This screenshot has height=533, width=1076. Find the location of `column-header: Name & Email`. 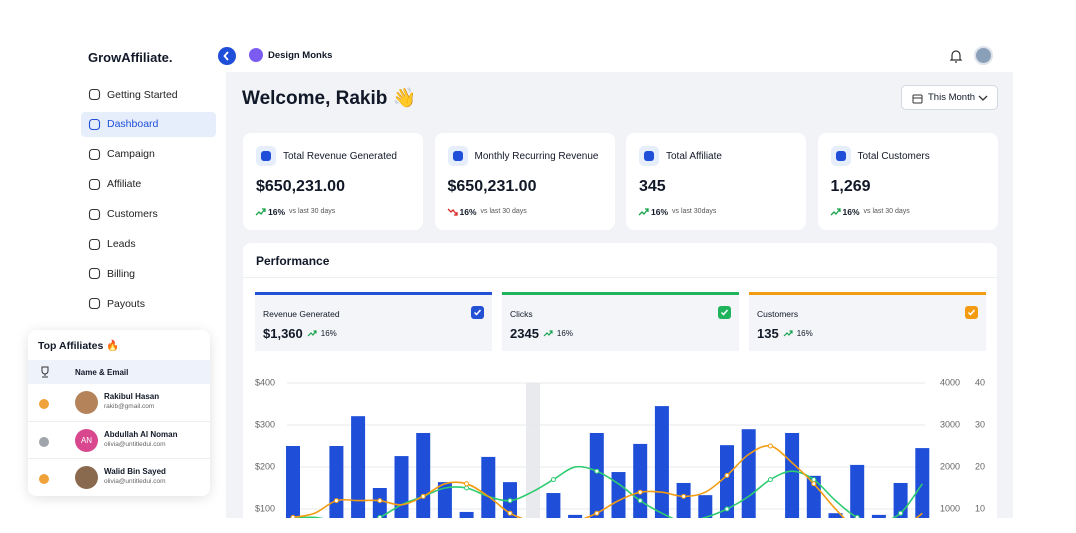

column-header: Name & Email is located at coordinates (102, 372).